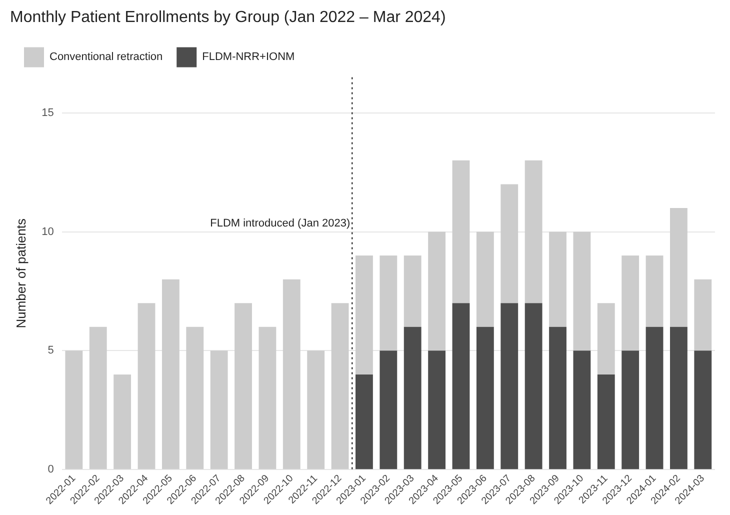 This screenshot has height=515, width=730. Describe the element at coordinates (248, 57) in the screenshot. I see `legend-label: FLDM-NRR+IONM` at that location.